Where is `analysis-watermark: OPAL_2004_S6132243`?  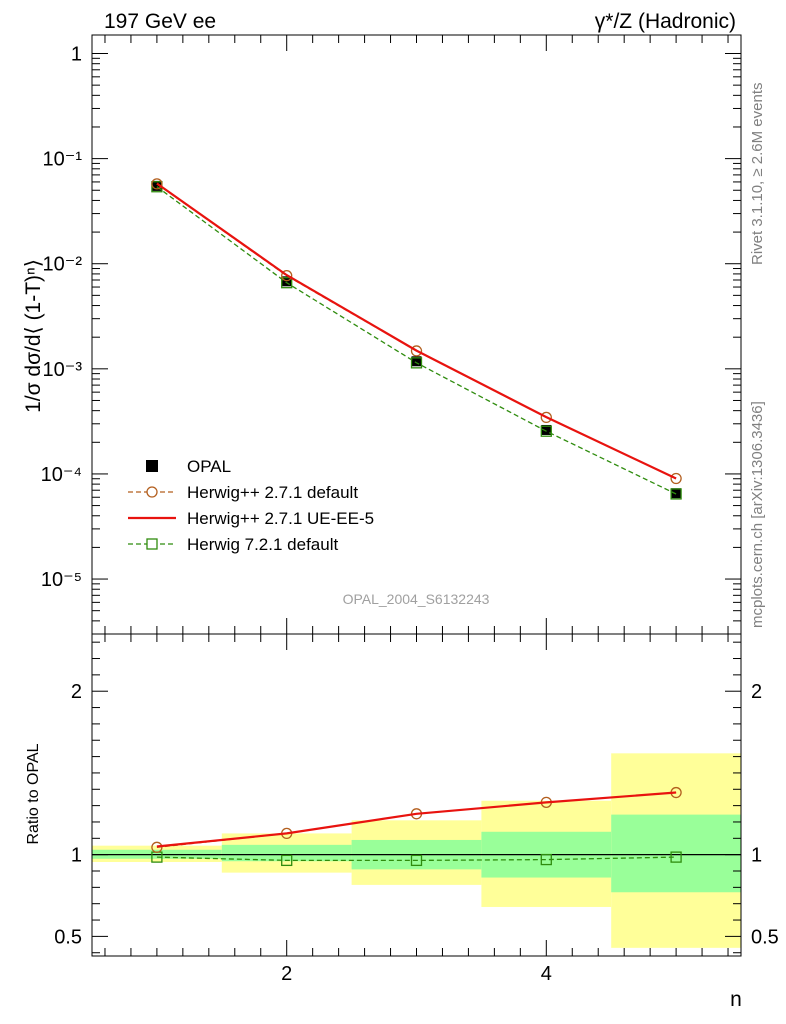 analysis-watermark: OPAL_2004_S6132243 is located at coordinates (416, 599).